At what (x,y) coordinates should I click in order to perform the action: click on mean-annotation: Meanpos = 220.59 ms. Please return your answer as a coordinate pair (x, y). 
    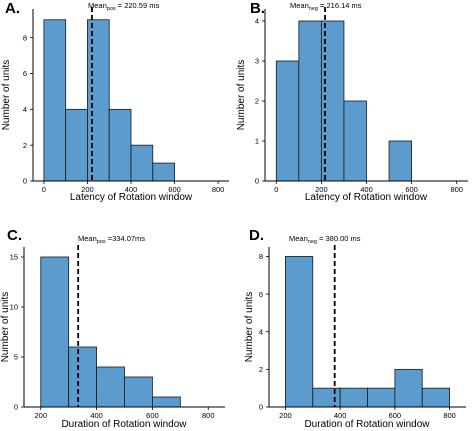
    Looking at the image, I should click on (123, 6).